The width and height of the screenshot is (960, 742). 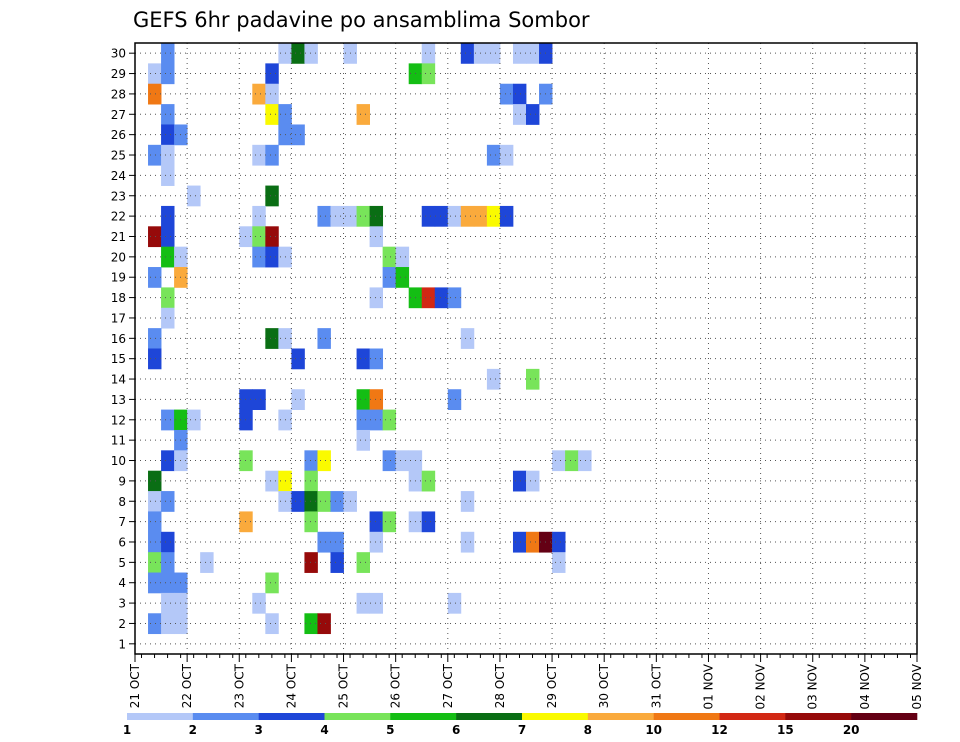 What do you see at coordinates (361, 20) in the screenshot?
I see `chart-title: GEFS 6hr padavine po ansamblima Sombor` at bounding box center [361, 20].